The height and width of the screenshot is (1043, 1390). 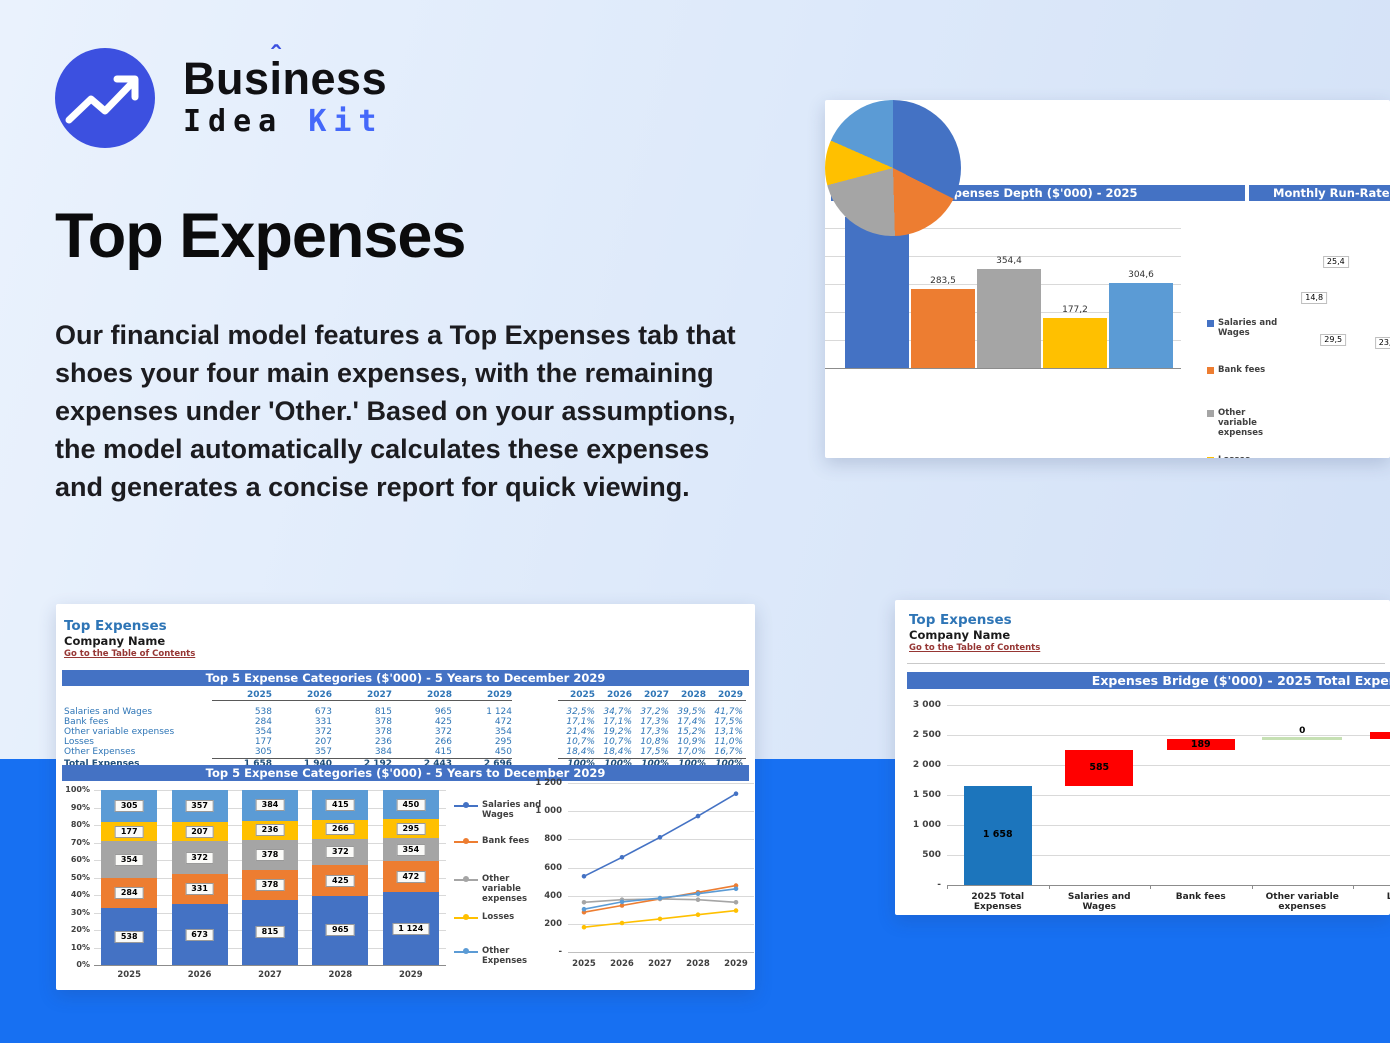 I want to click on stack-segment-label: 384, so click(x=270, y=805).